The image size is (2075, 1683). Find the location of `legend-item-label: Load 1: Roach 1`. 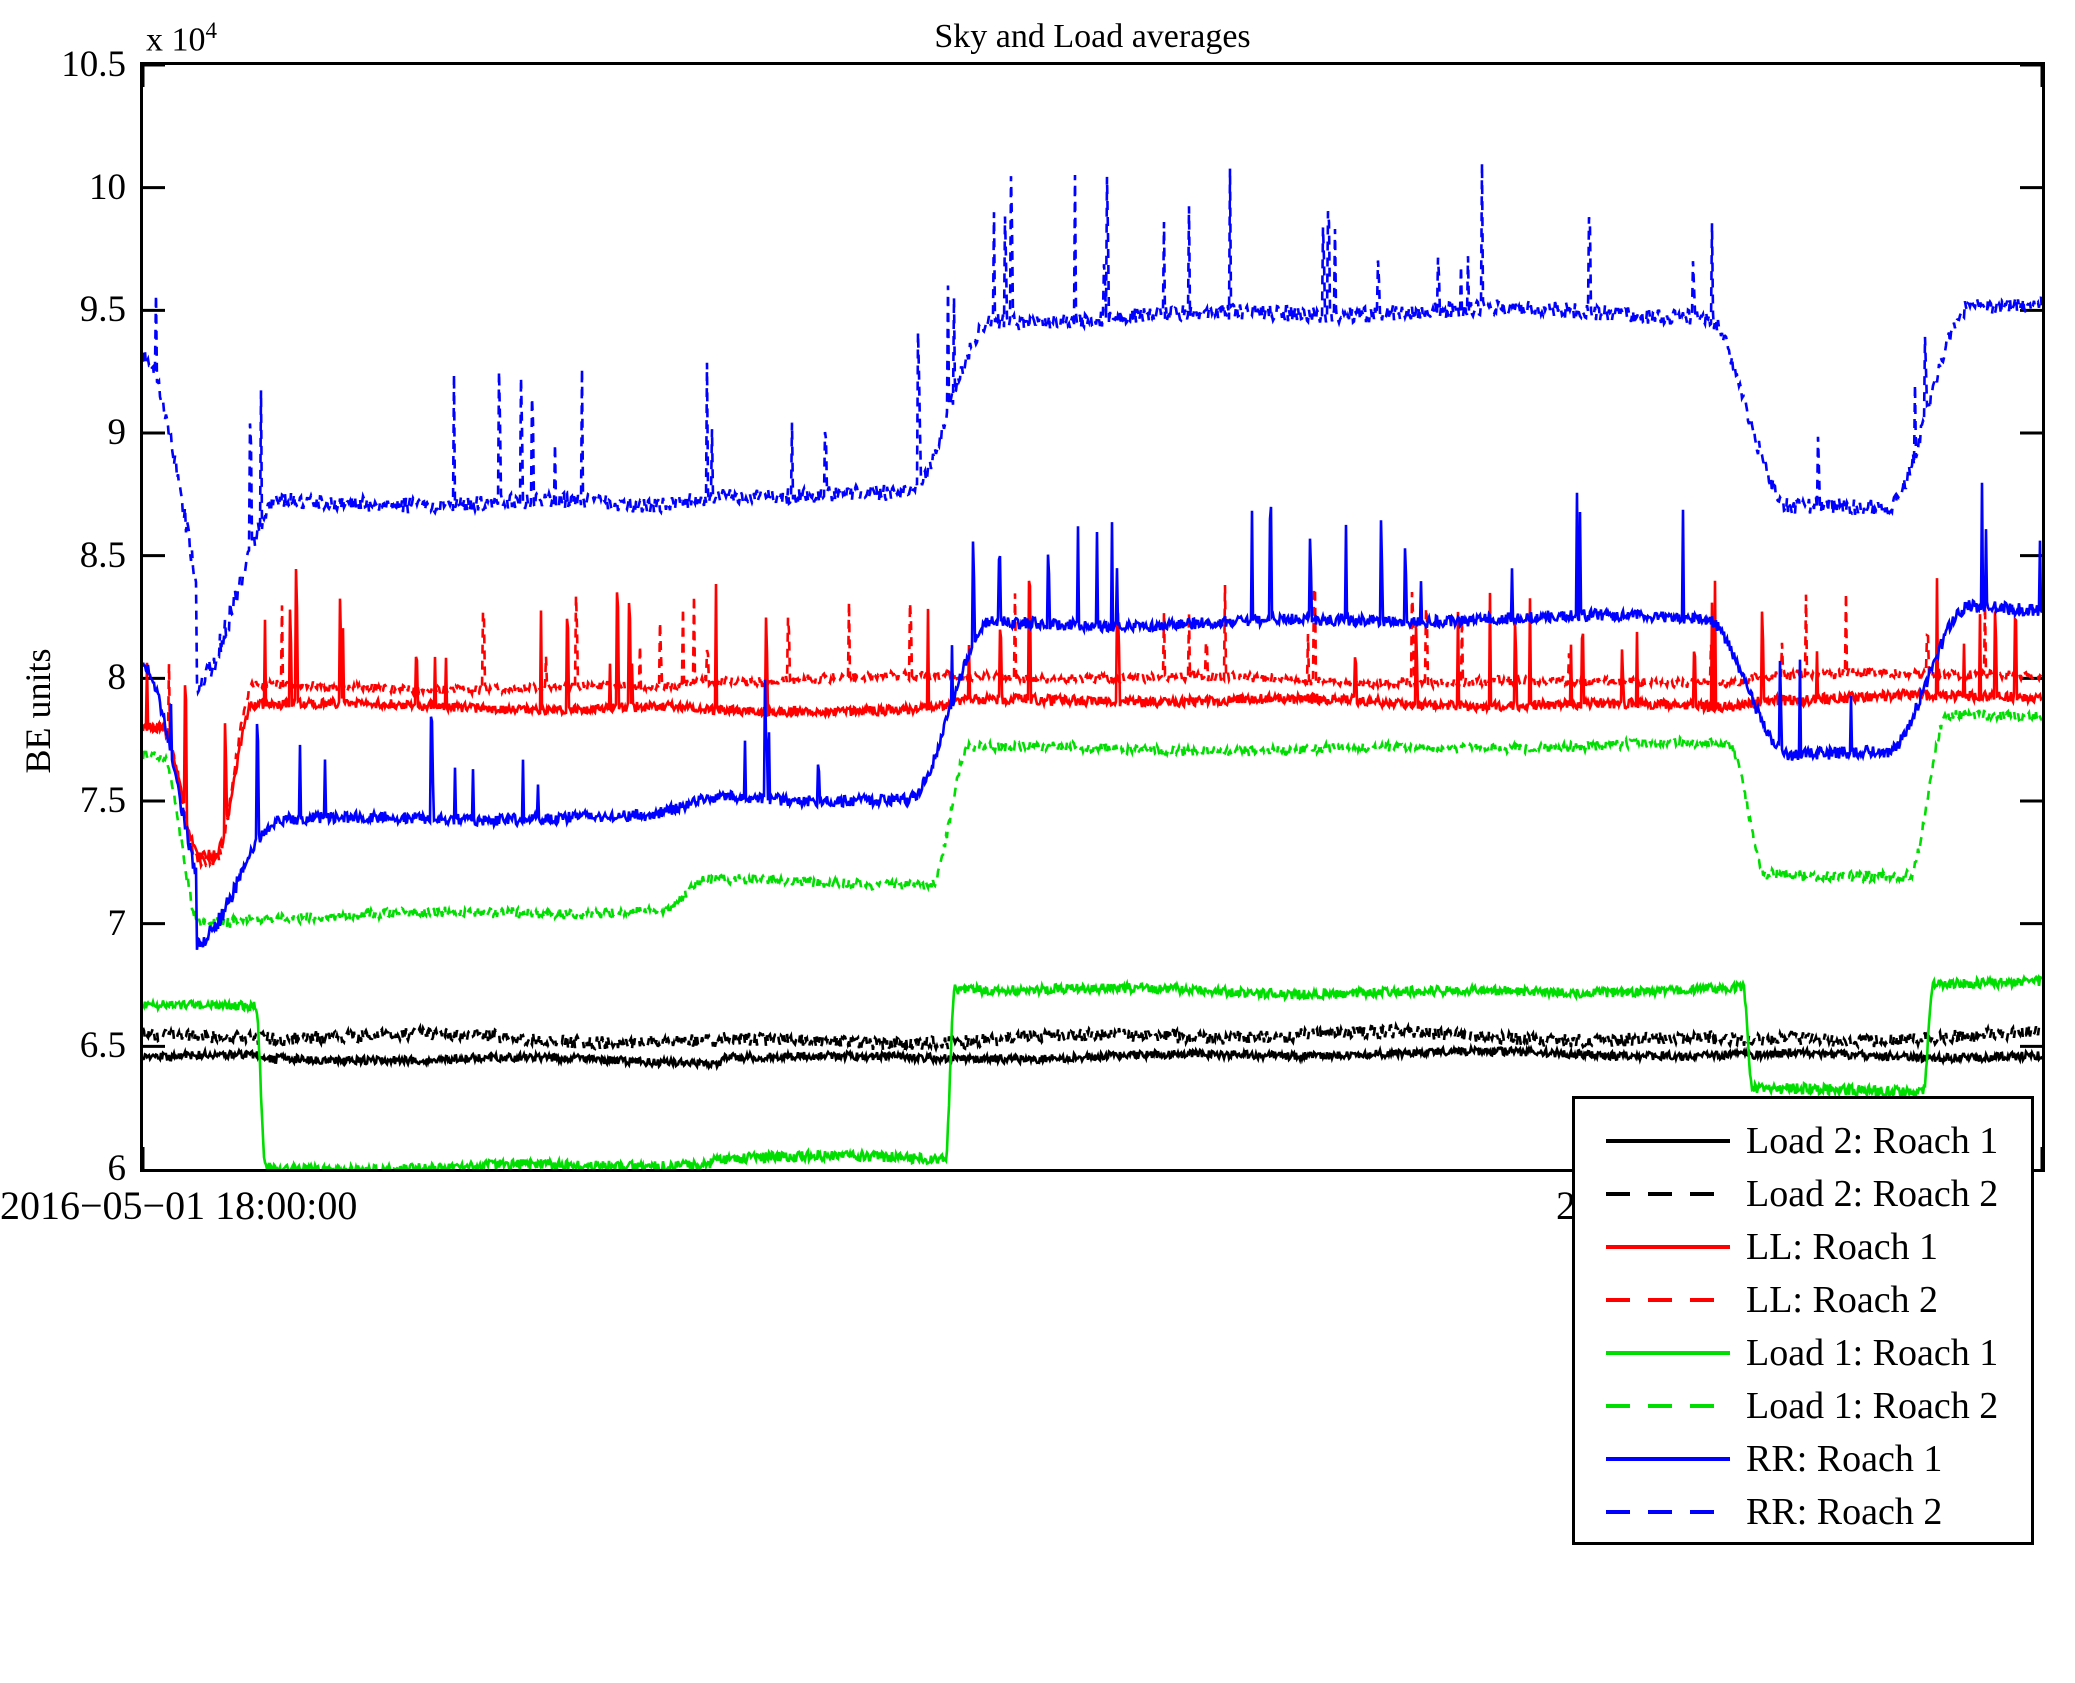

legend-item-label: Load 1: Roach 1 is located at coordinates (1872, 1353).